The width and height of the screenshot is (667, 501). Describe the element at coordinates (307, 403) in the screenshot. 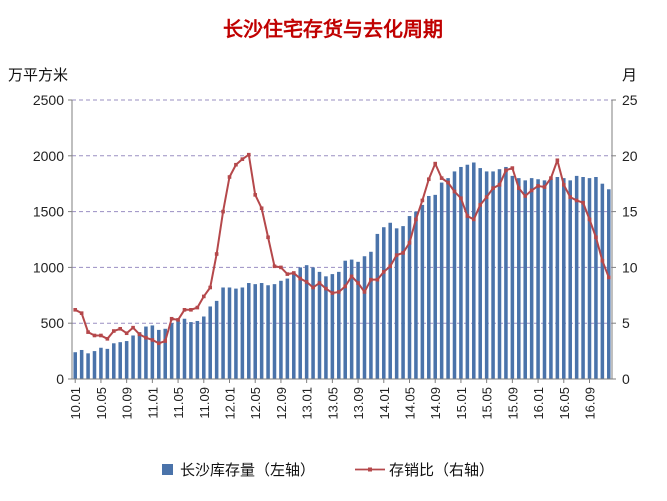

I see `x-tick-label: 13.01` at that location.